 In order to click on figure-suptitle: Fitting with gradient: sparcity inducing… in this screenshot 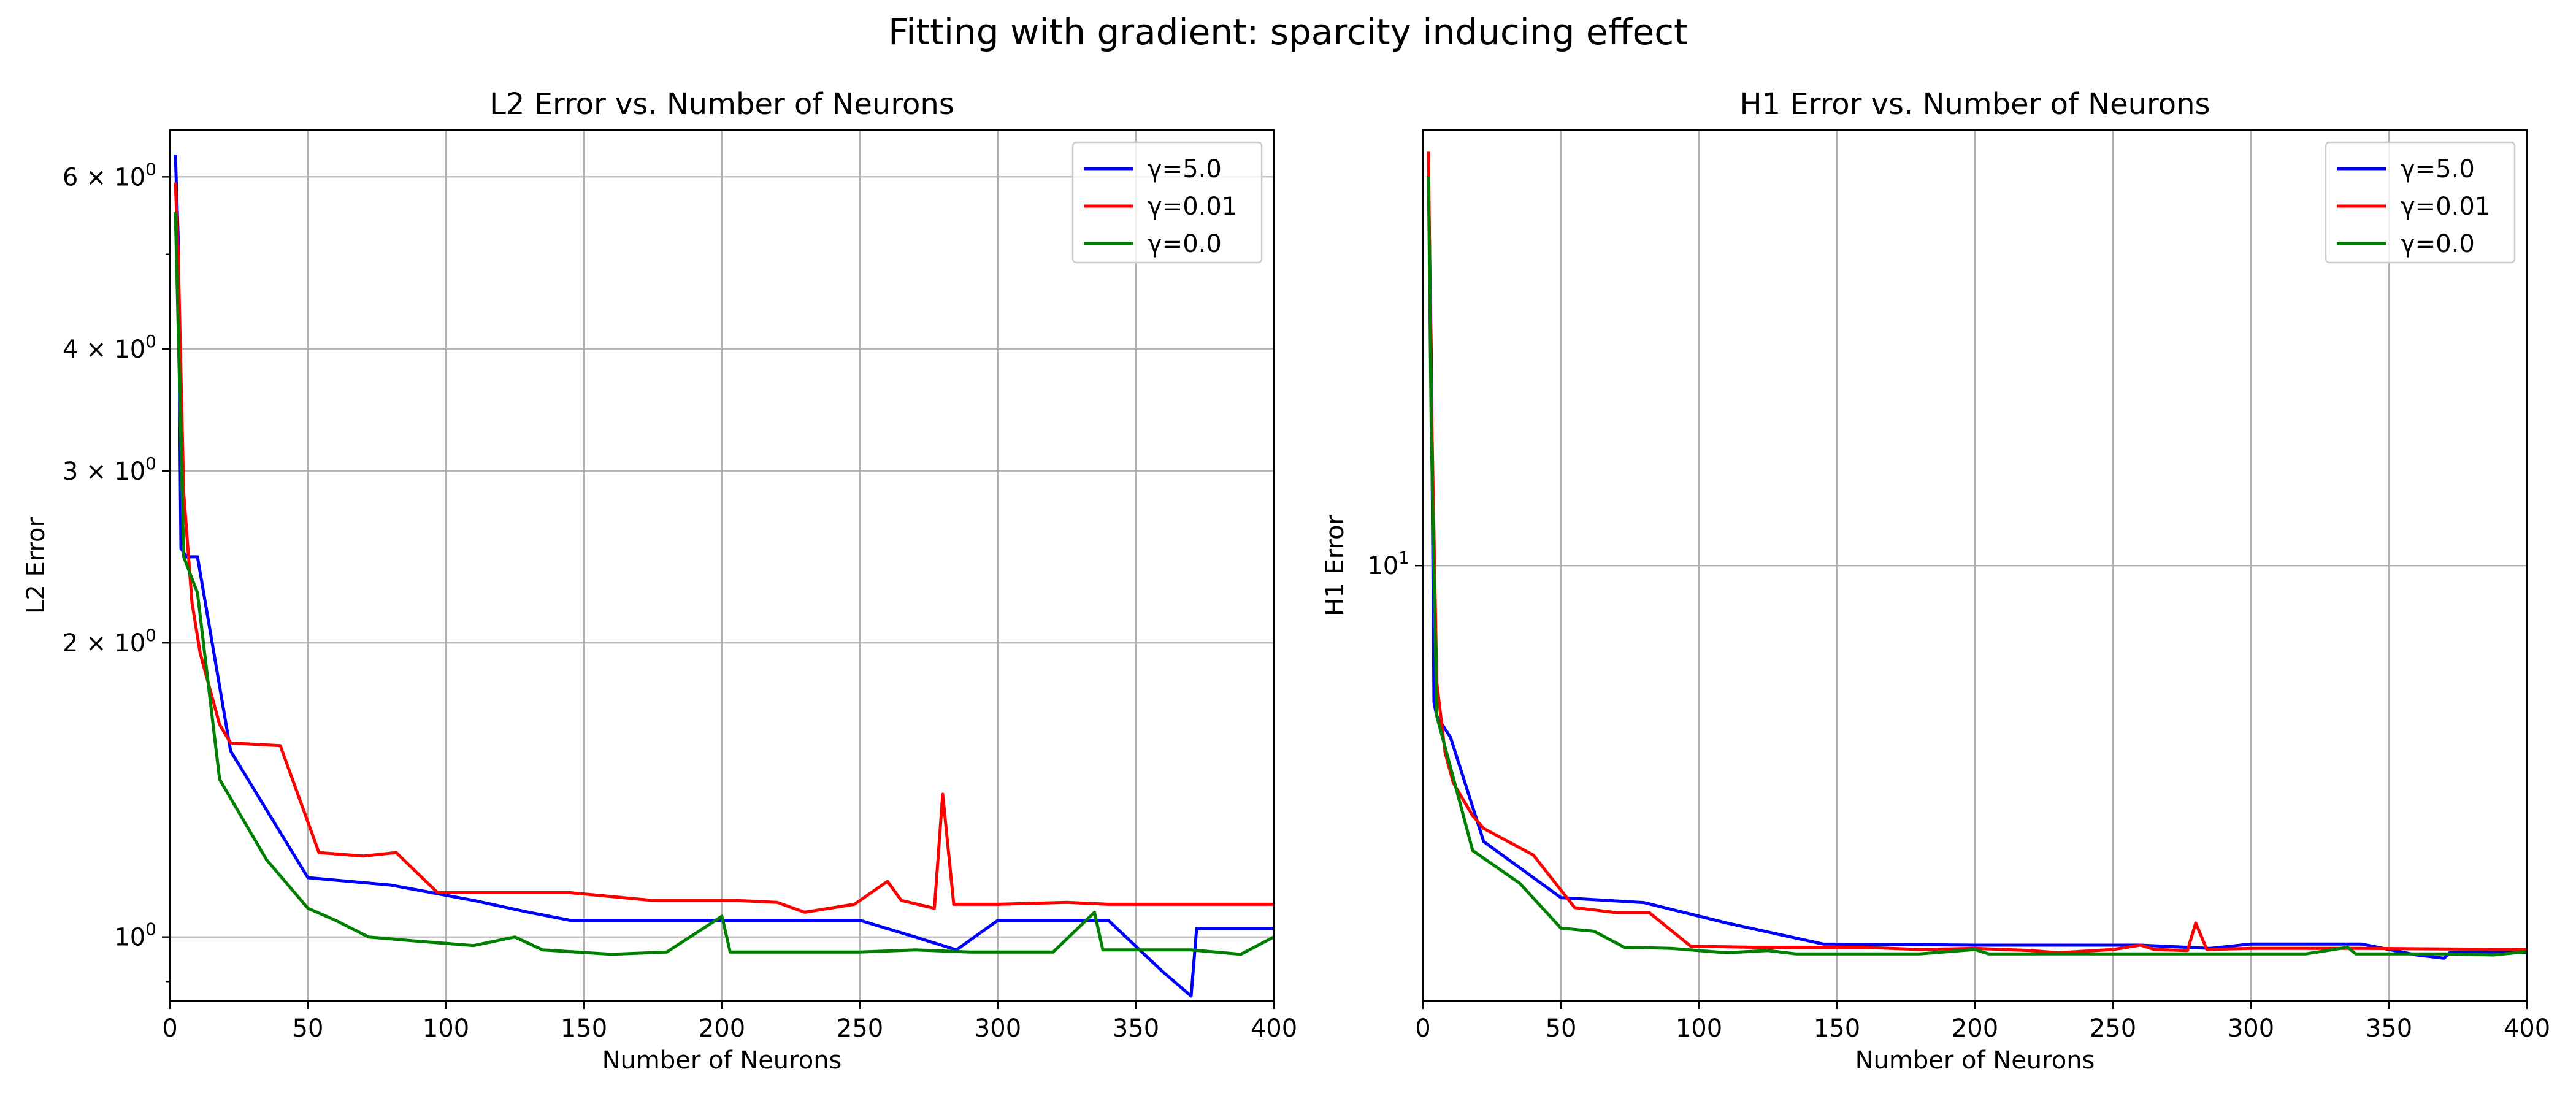, I will do `click(1288, 32)`.